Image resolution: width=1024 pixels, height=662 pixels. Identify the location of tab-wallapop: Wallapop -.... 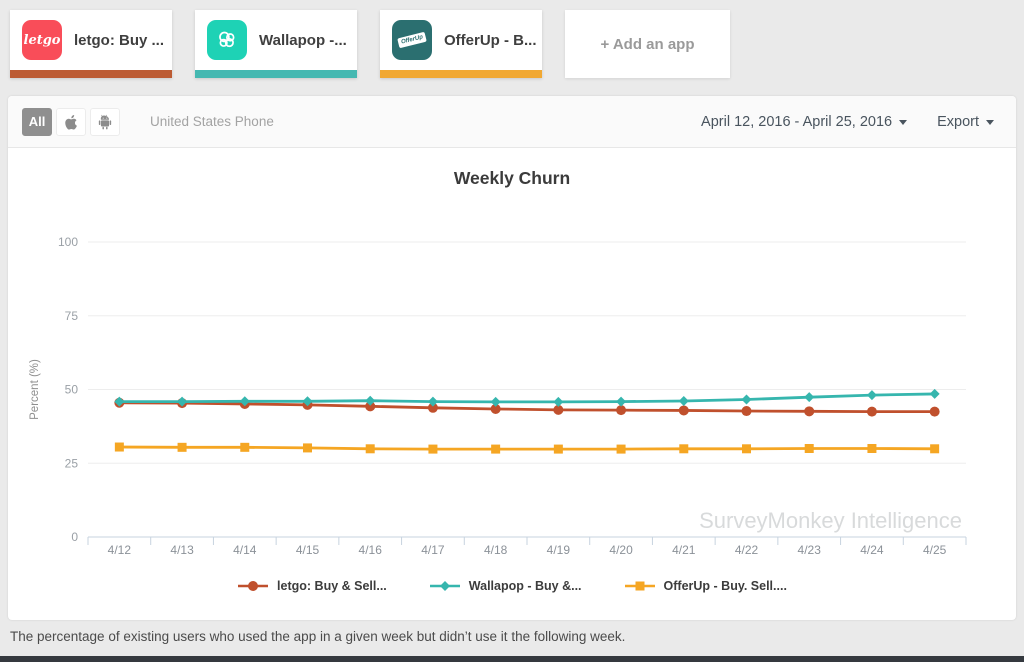
(276, 44).